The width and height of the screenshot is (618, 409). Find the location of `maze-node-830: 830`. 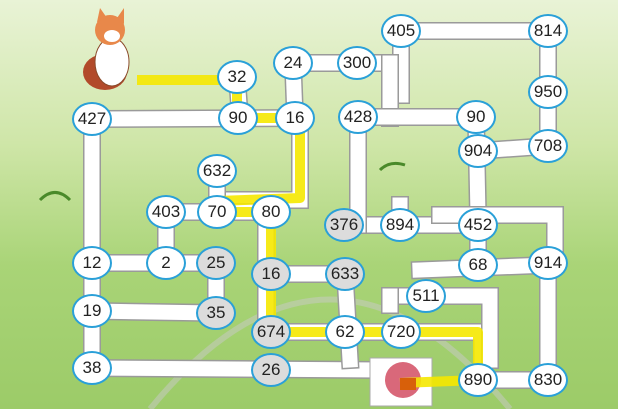

maze-node-830: 830 is located at coordinates (548, 380).